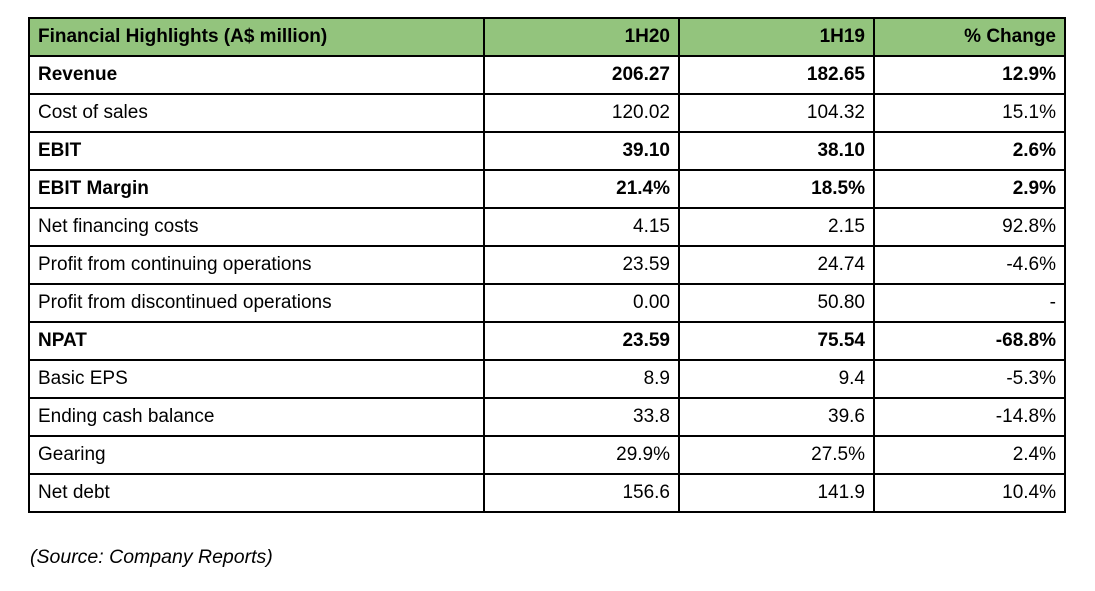 The image size is (1095, 591). What do you see at coordinates (581, 227) in the screenshot?
I see `row-value-1h20: 4.15` at bounding box center [581, 227].